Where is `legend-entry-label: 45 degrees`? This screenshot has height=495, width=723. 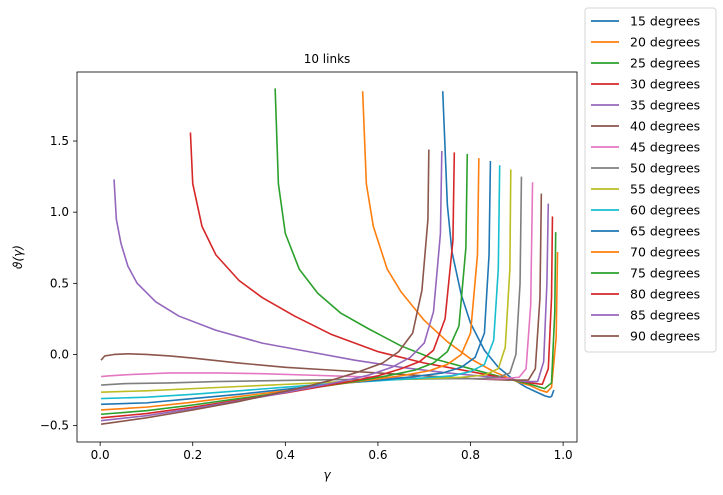
legend-entry-label: 45 degrees is located at coordinates (665, 147).